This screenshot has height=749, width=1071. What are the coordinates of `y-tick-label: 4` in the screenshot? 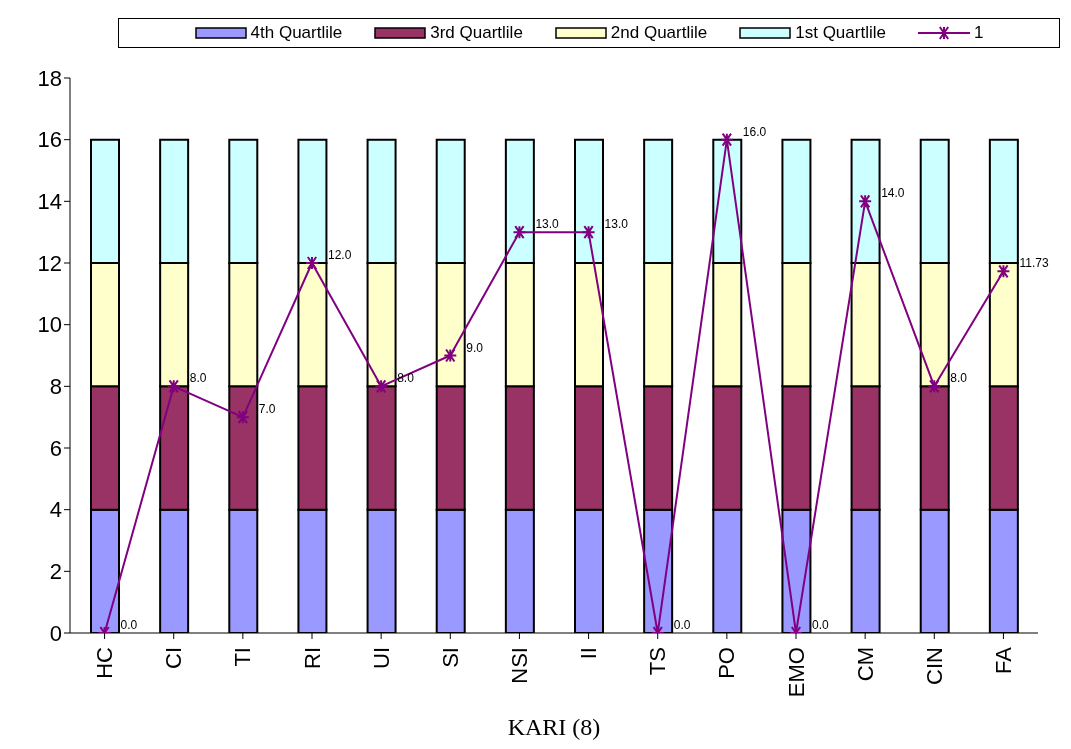 It's located at (55, 510).